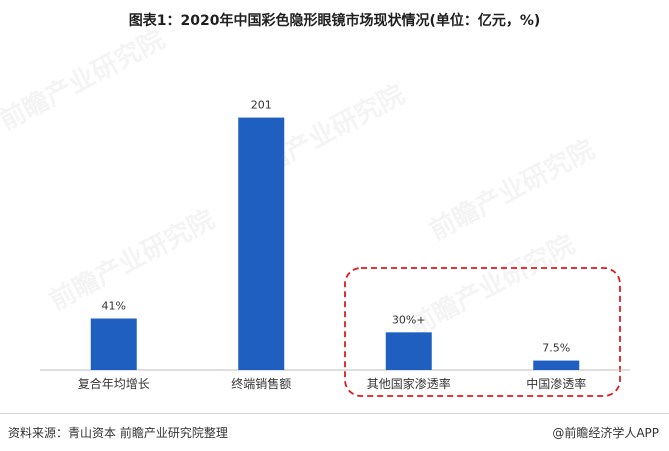 The width and height of the screenshot is (669, 451). I want to click on chart-title: 图表1：2020年中国彩色隐形眼镜市场现状情况(单位：亿元，%), so click(334, 21).